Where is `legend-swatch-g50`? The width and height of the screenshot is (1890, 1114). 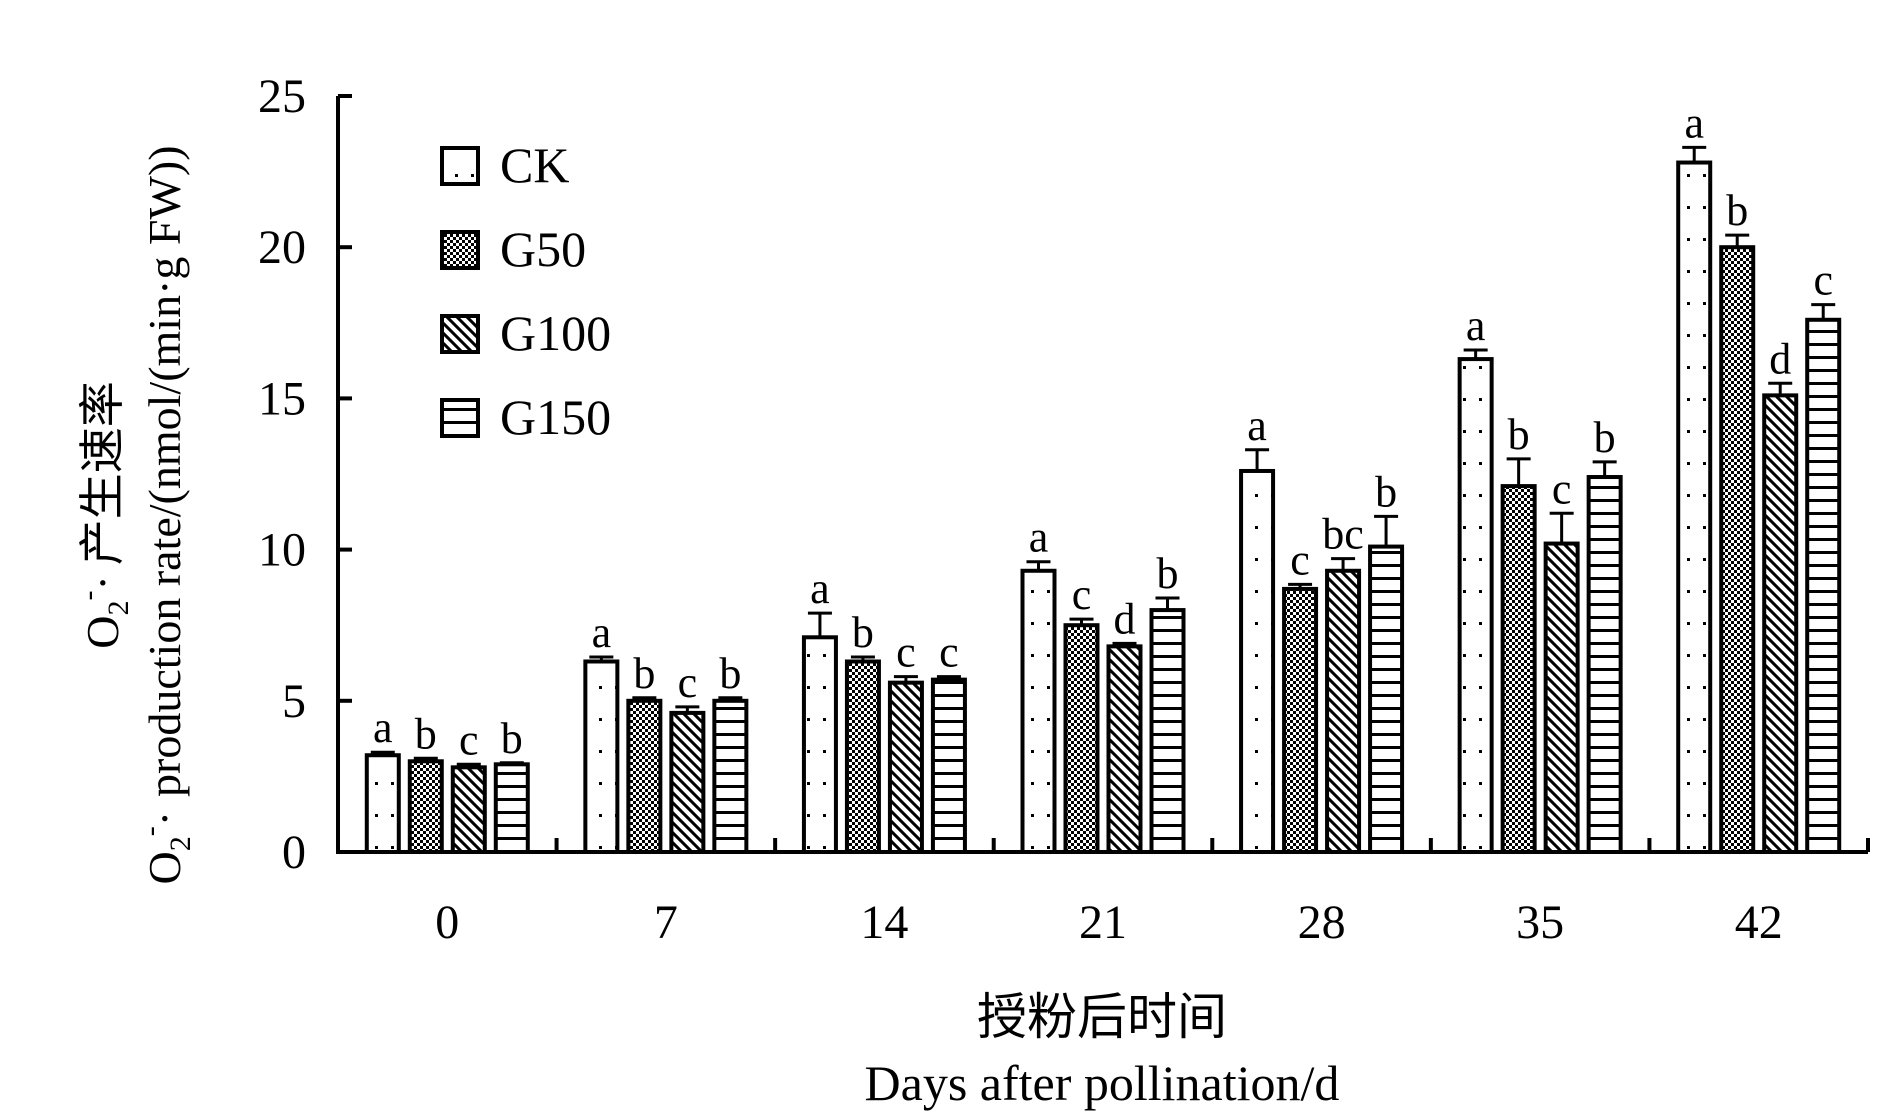
legend-swatch-g50 is located at coordinates (460, 250).